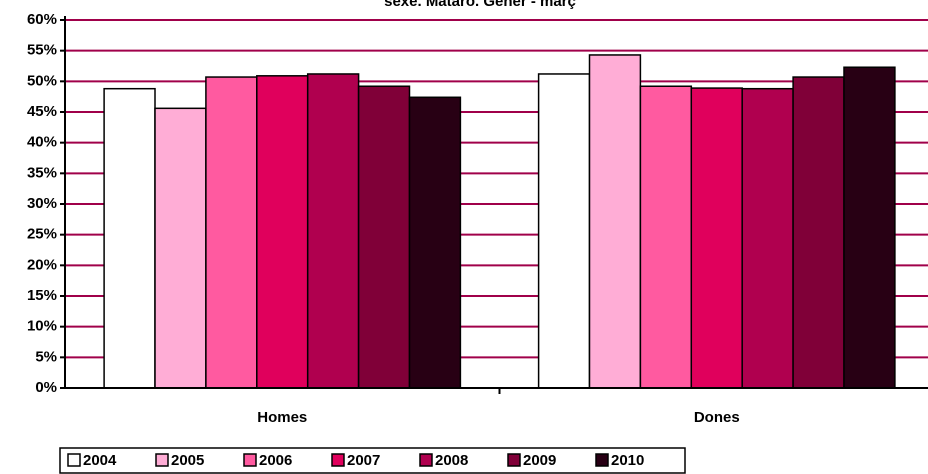  Describe the element at coordinates (539, 460) in the screenshot. I see `legend-label: 2009` at that location.